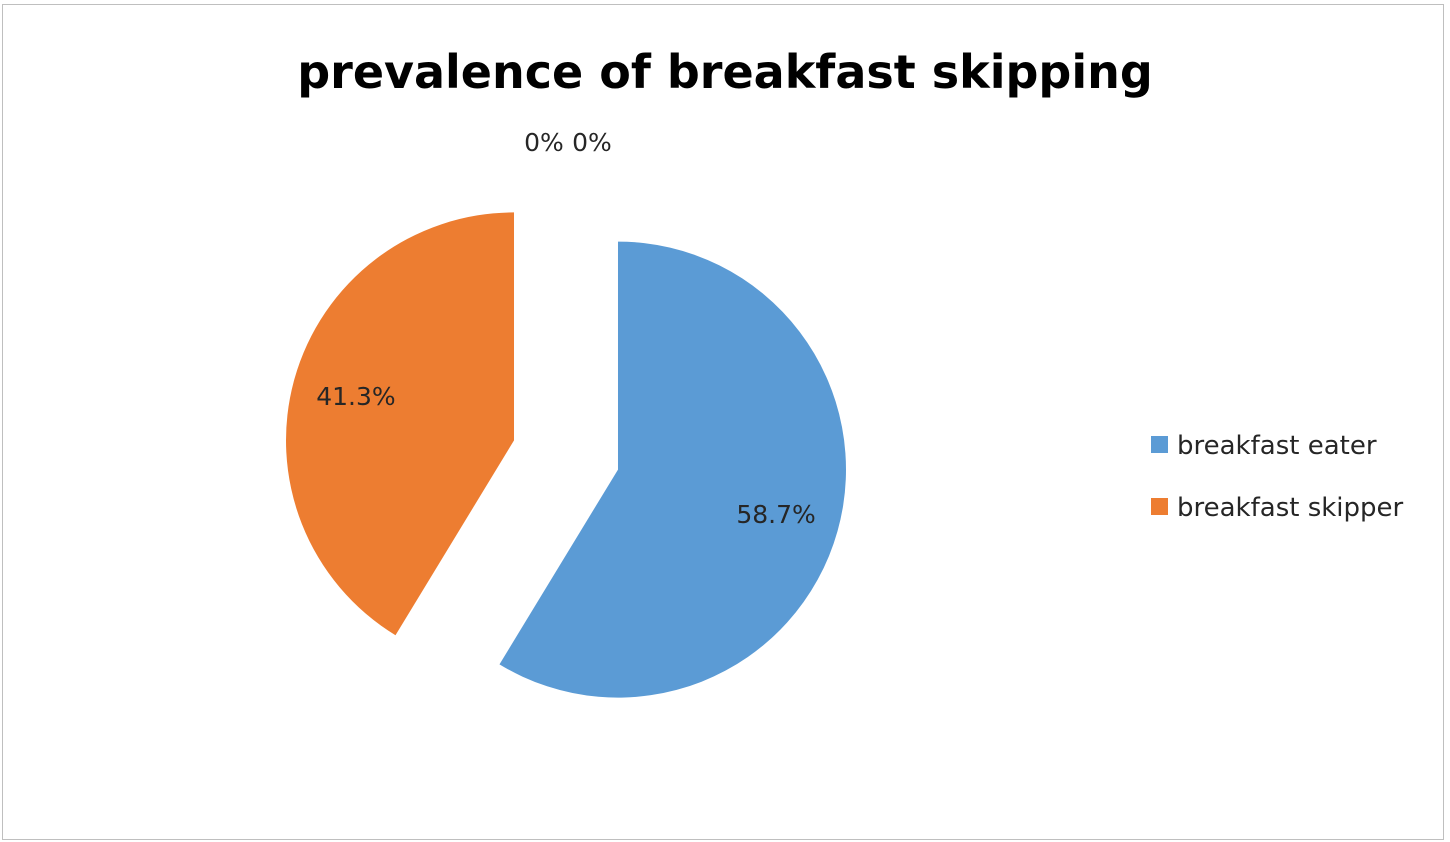  Describe the element at coordinates (1159, 444) in the screenshot. I see `legend-swatch-breakfast-eater` at that location.